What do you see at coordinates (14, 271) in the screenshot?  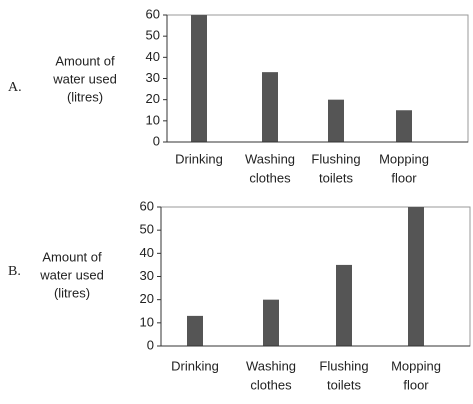 I see `chart-label: B.` at bounding box center [14, 271].